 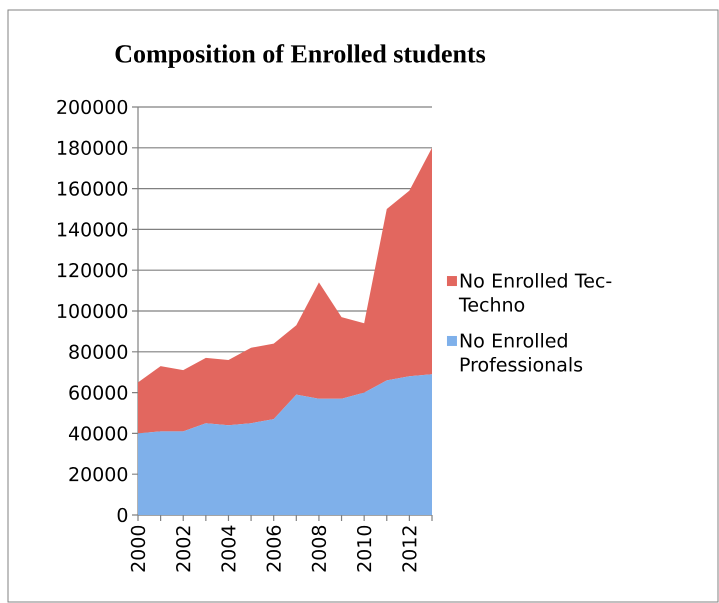 I want to click on legend-label: No Enrolled Professionals, so click(x=521, y=352).